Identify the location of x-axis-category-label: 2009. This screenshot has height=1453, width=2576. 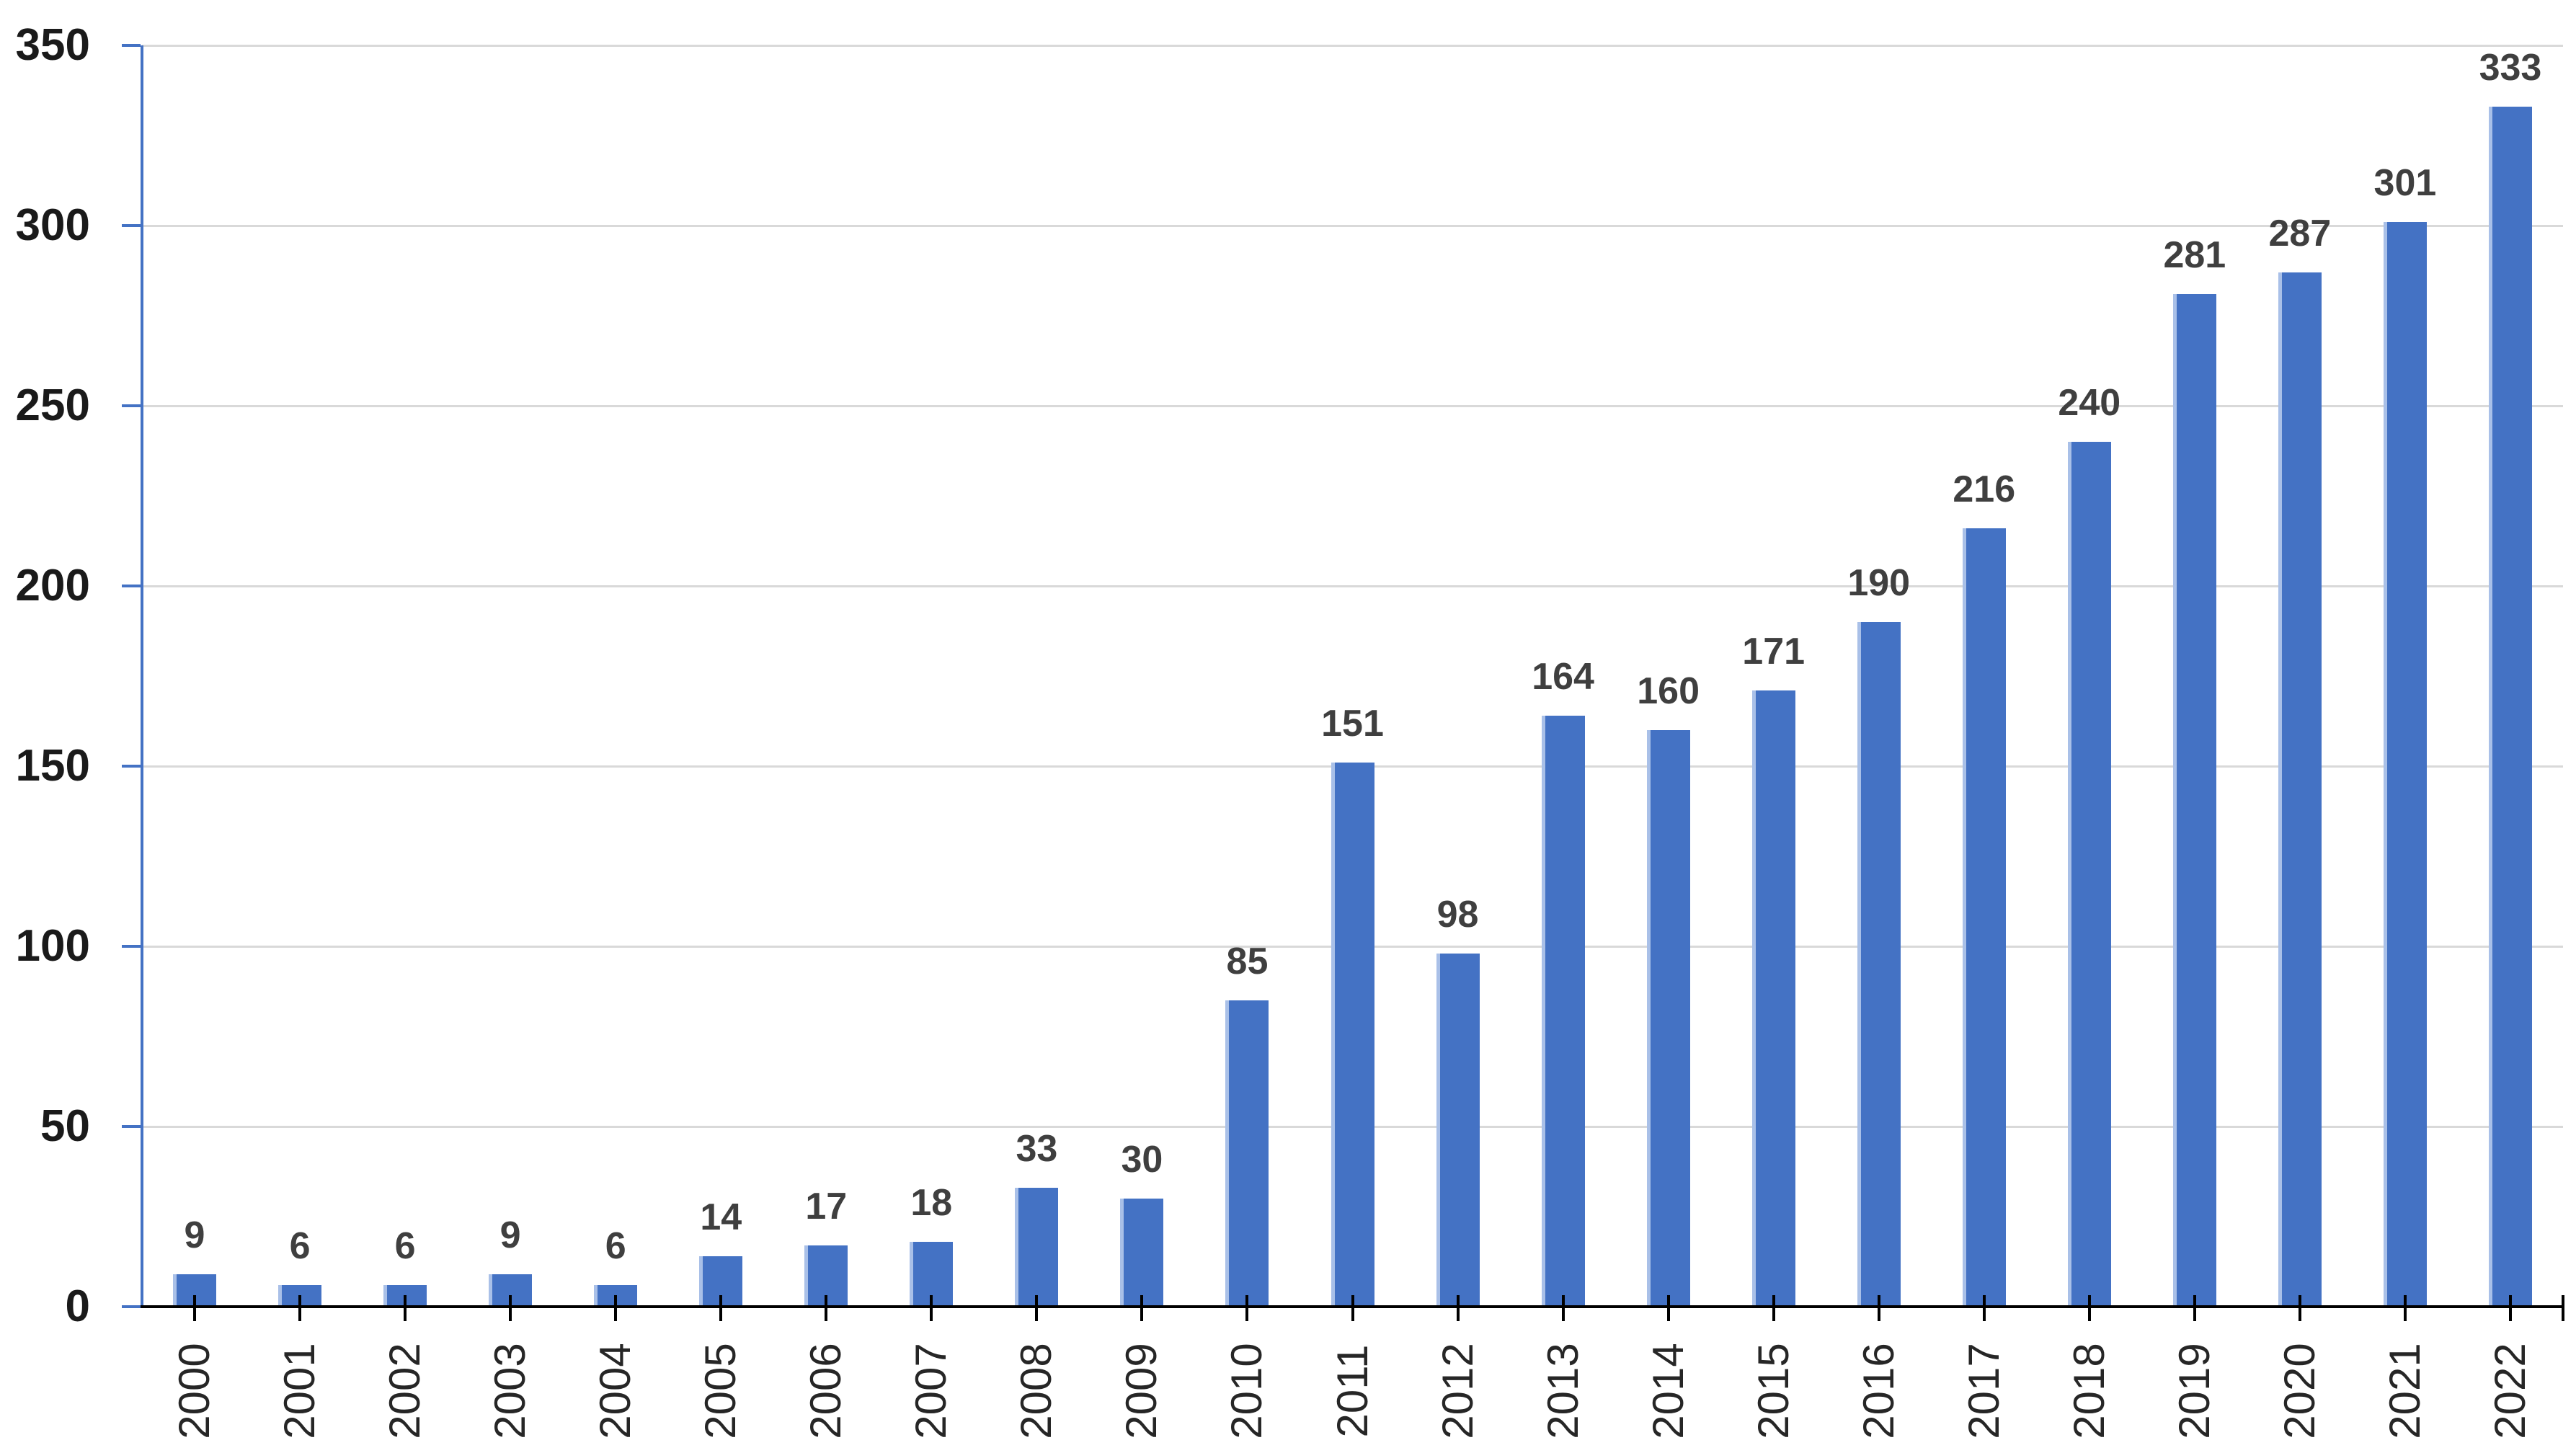
(1141, 1391).